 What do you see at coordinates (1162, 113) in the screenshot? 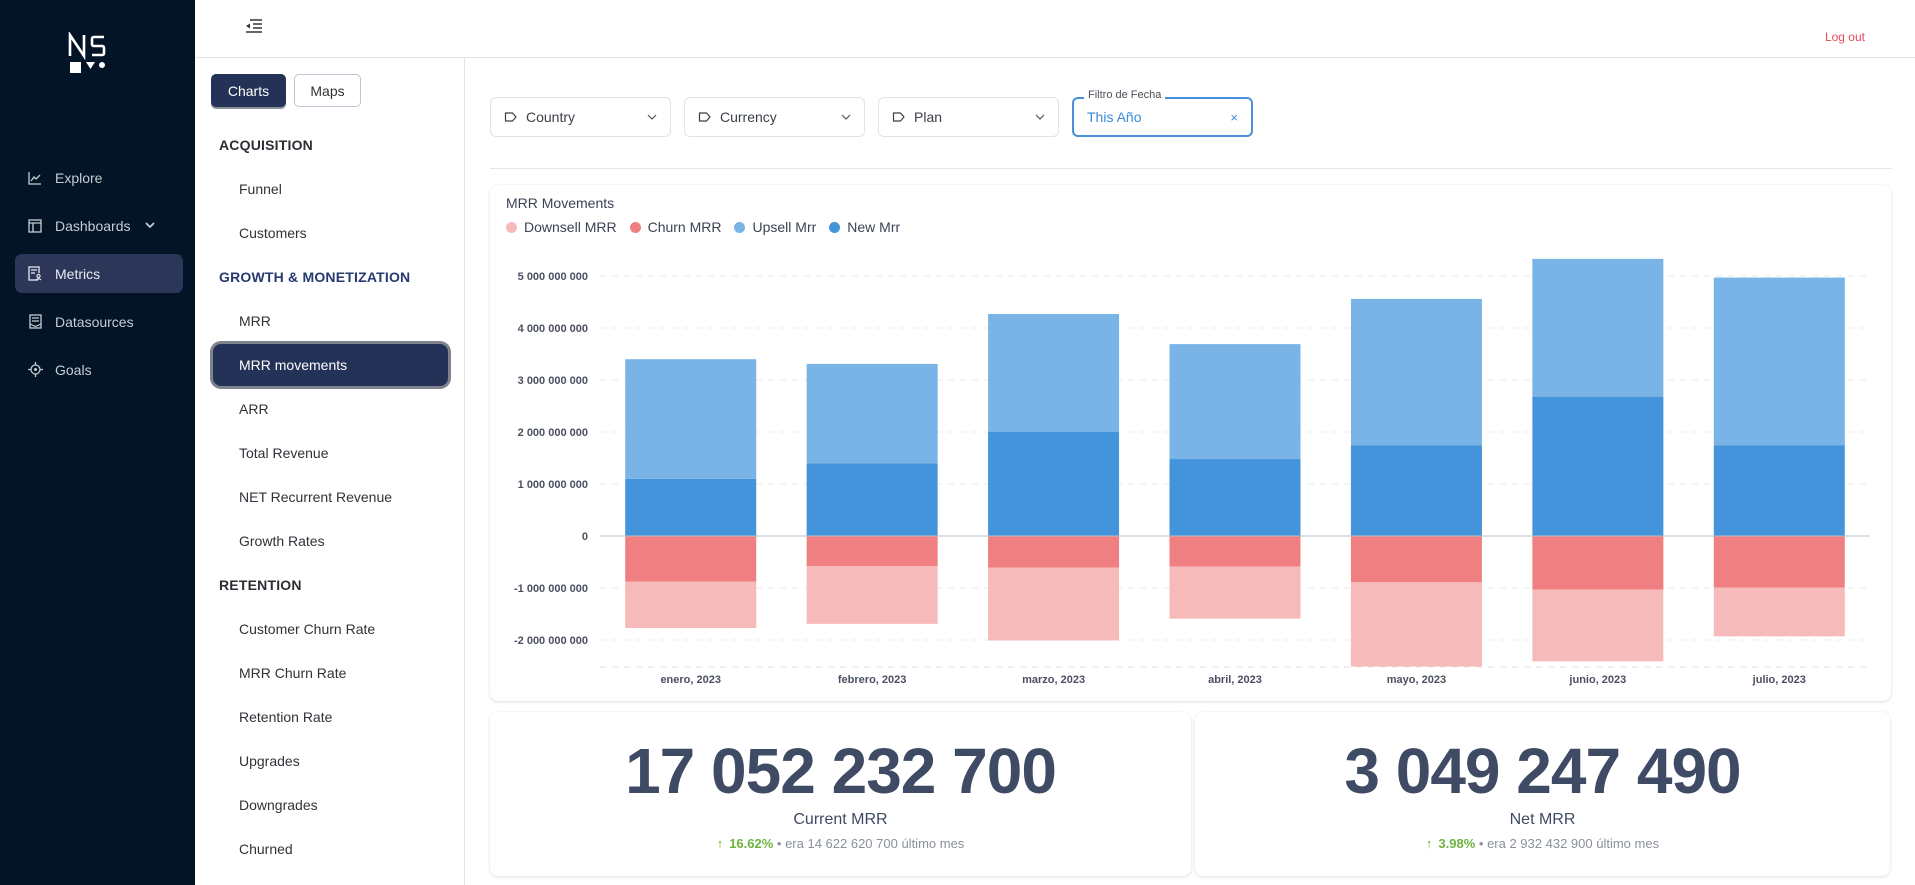
I see `date-filter: Filtro de Fecha This Año ×` at bounding box center [1162, 113].